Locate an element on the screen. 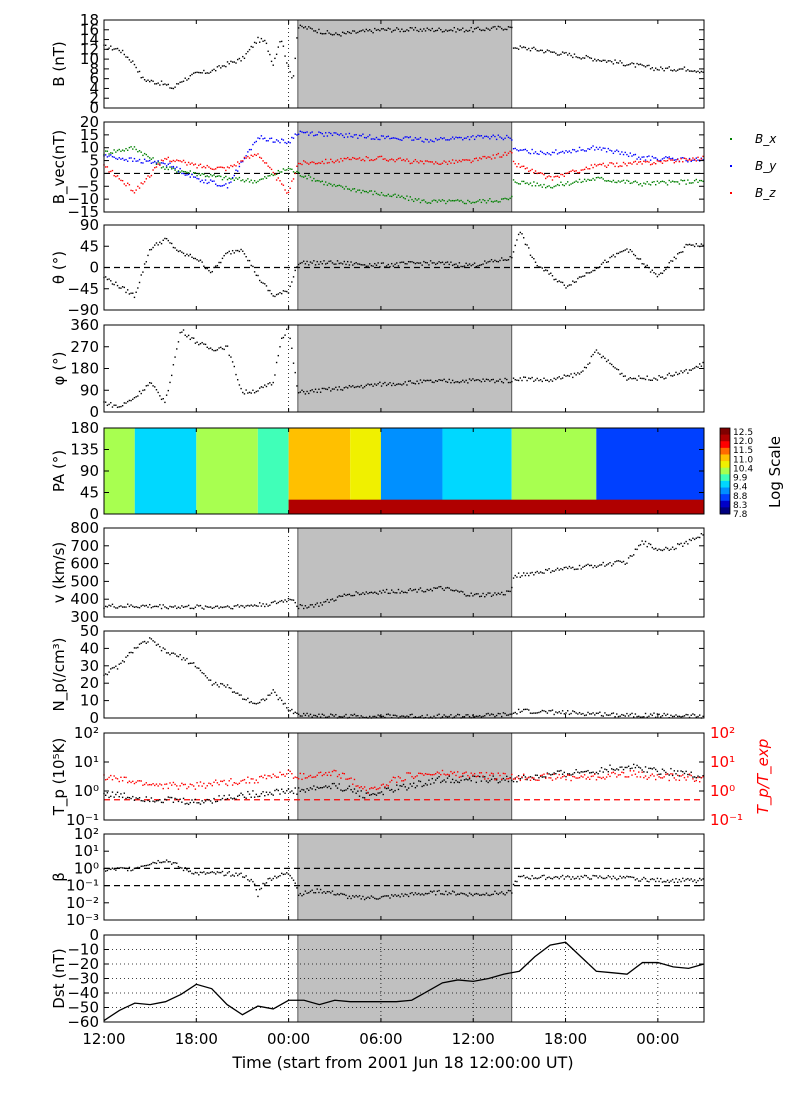 The width and height of the screenshot is (800, 1100). y-axis-title: φ (°) is located at coordinates (59, 369).